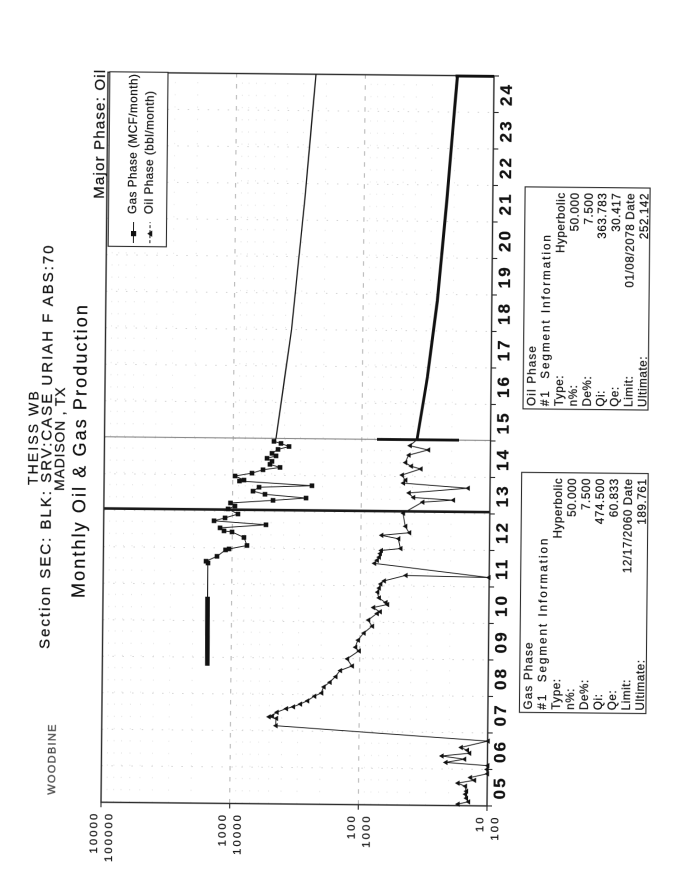  I want to click on svg-text: 09, so click(500, 641).